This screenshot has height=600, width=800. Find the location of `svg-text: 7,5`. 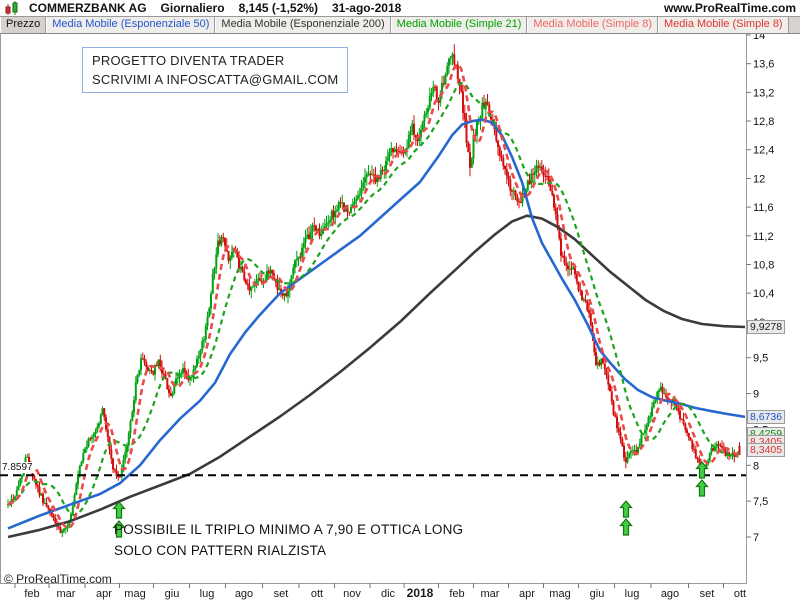

svg-text: 7,5 is located at coordinates (760, 502).